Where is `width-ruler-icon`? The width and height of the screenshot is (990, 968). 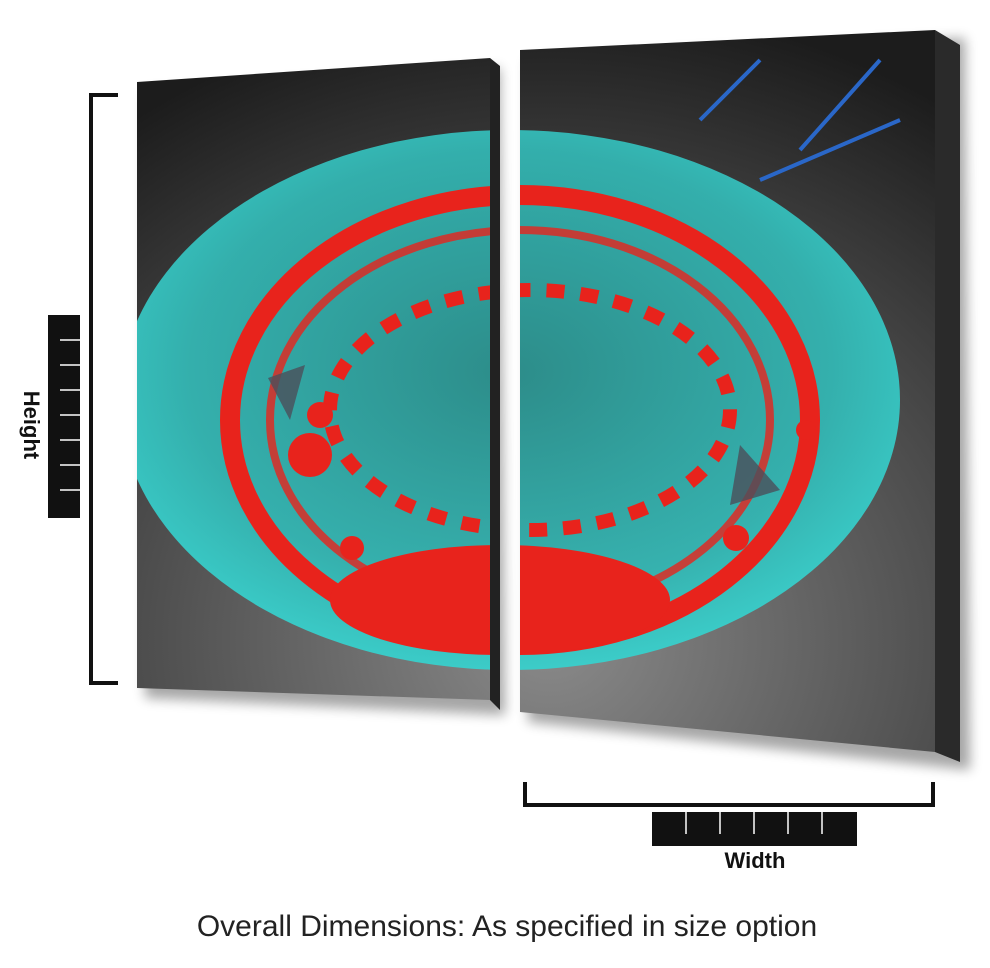
width-ruler-icon is located at coordinates (754, 829).